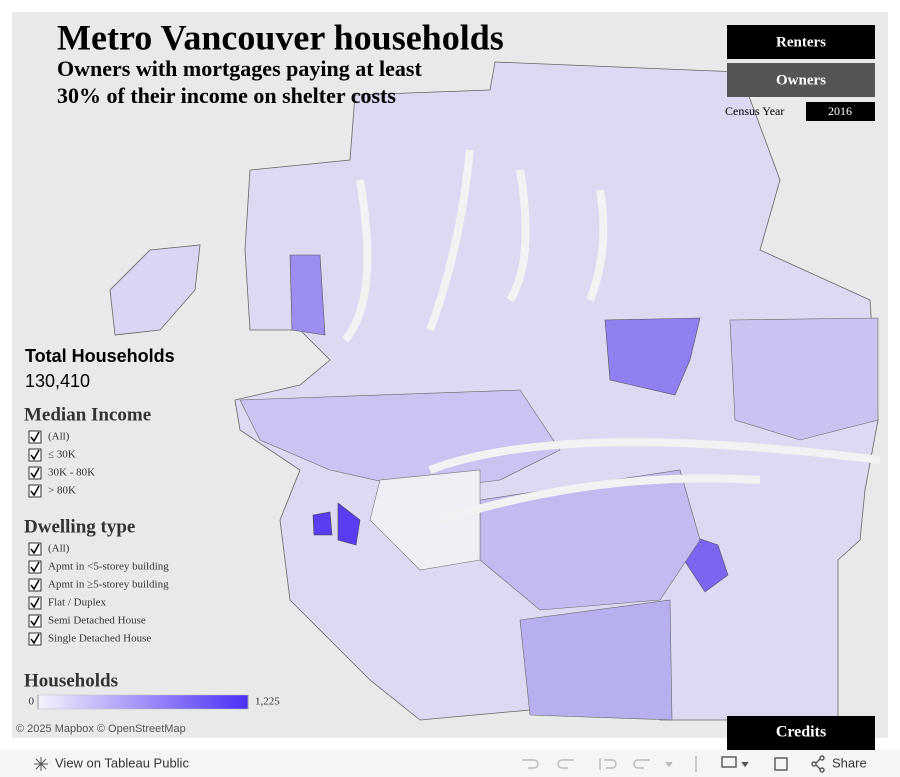 This screenshot has width=900, height=777. I want to click on filter-title: Median Income, so click(87, 414).